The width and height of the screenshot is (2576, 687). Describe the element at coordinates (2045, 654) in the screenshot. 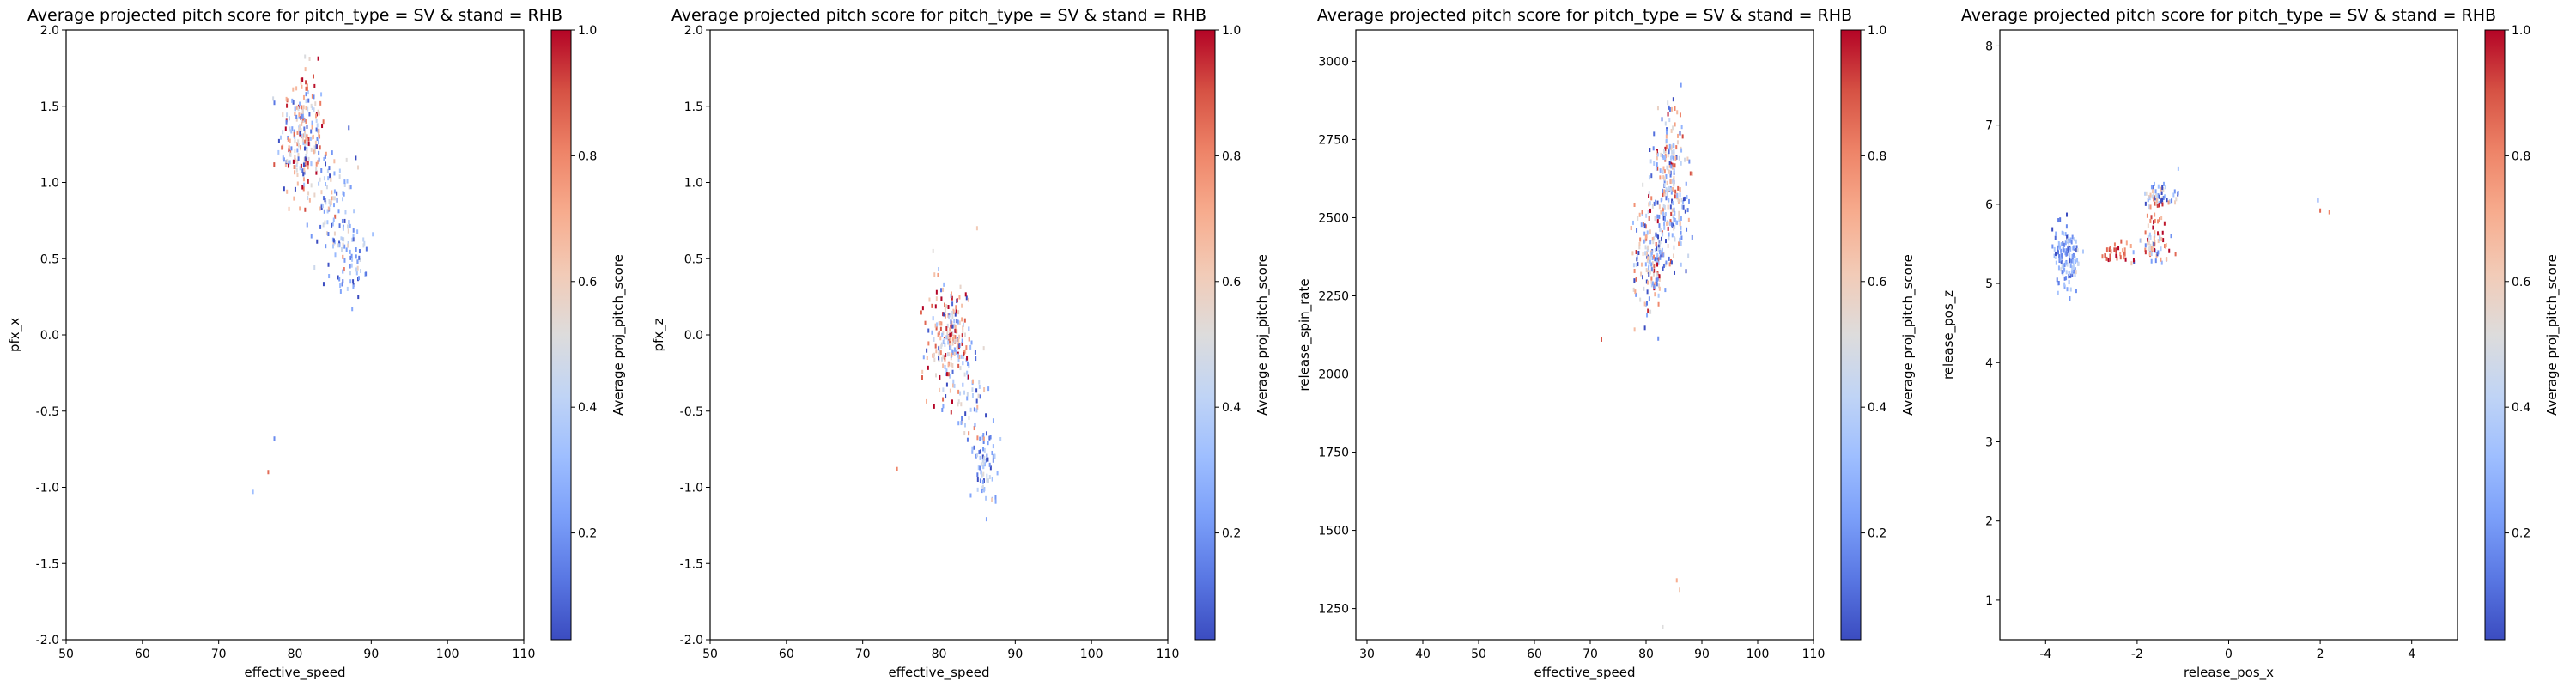

I see `x-tick-label: -4` at that location.